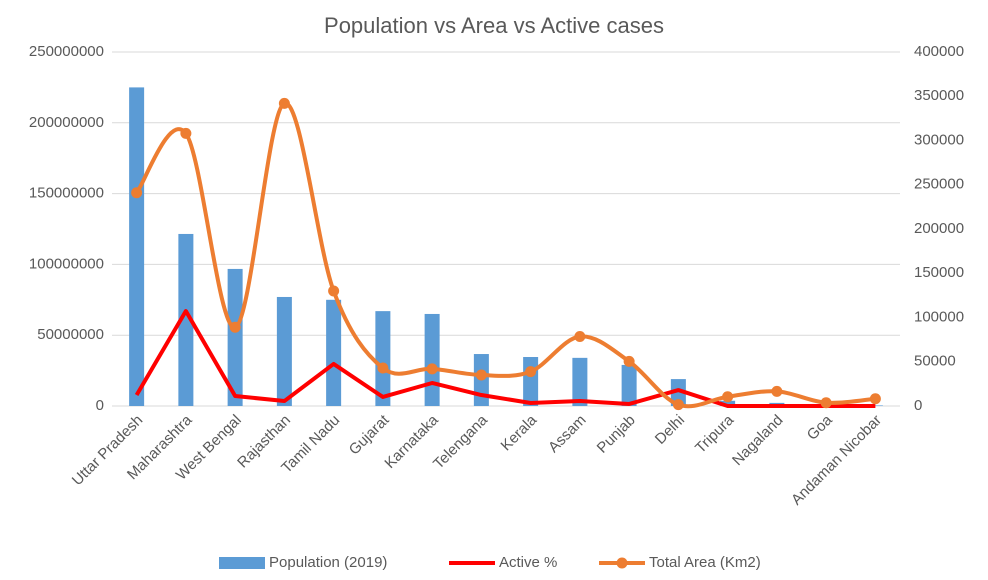 The image size is (988, 580). I want to click on y2-tick-label: 300000, so click(939, 139).